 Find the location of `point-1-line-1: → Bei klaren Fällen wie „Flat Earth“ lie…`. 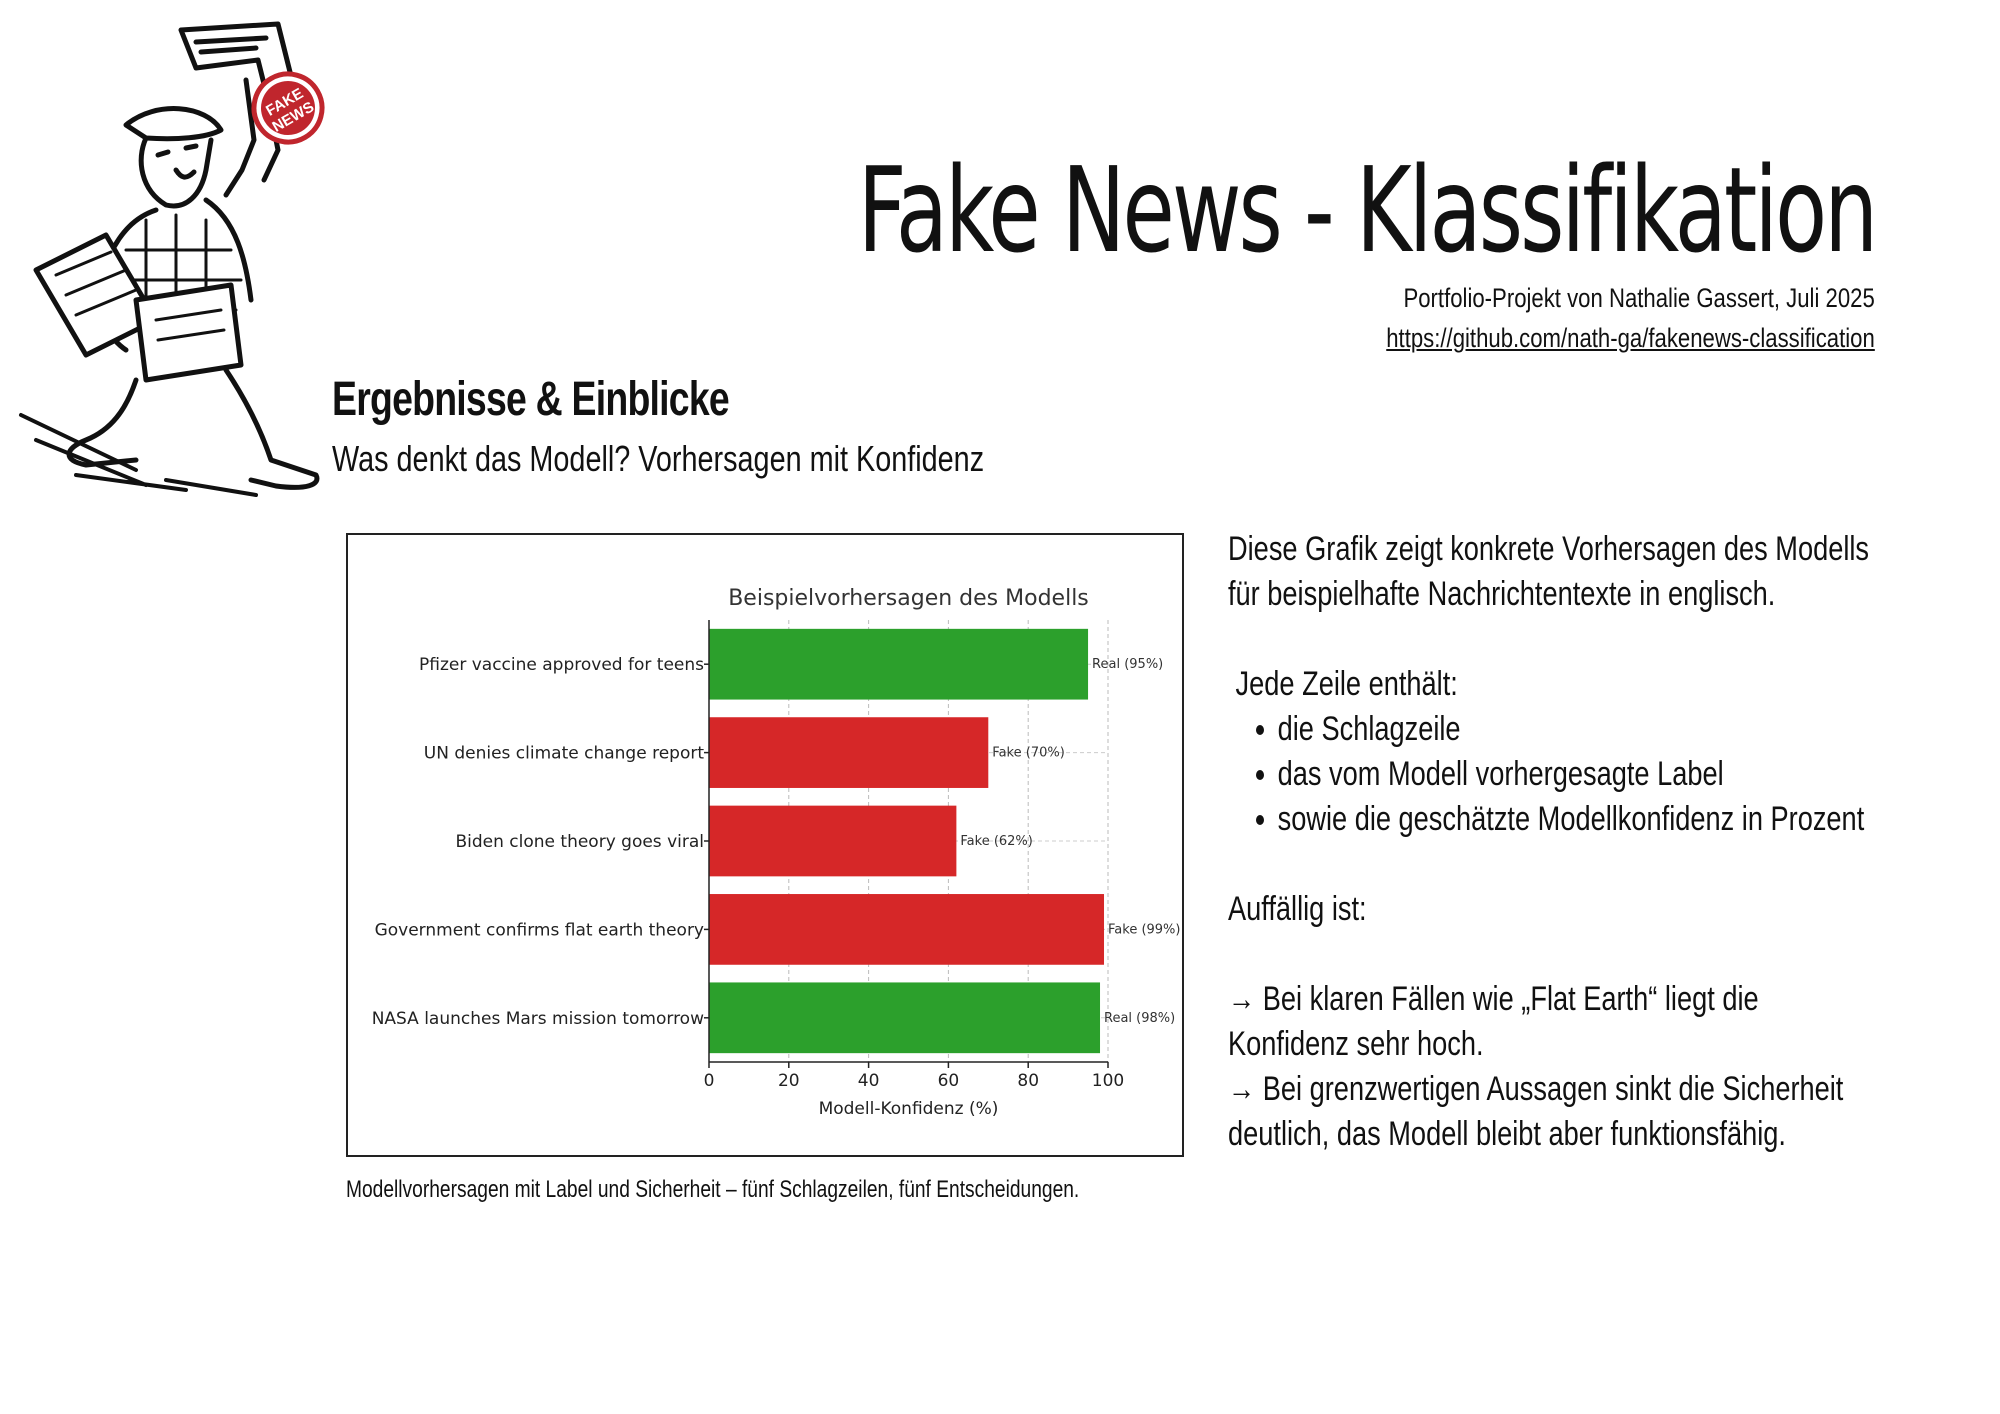

point-1-line-1: → Bei klaren Fällen wie „Flat Earth“ lie… is located at coordinates (1493, 999).